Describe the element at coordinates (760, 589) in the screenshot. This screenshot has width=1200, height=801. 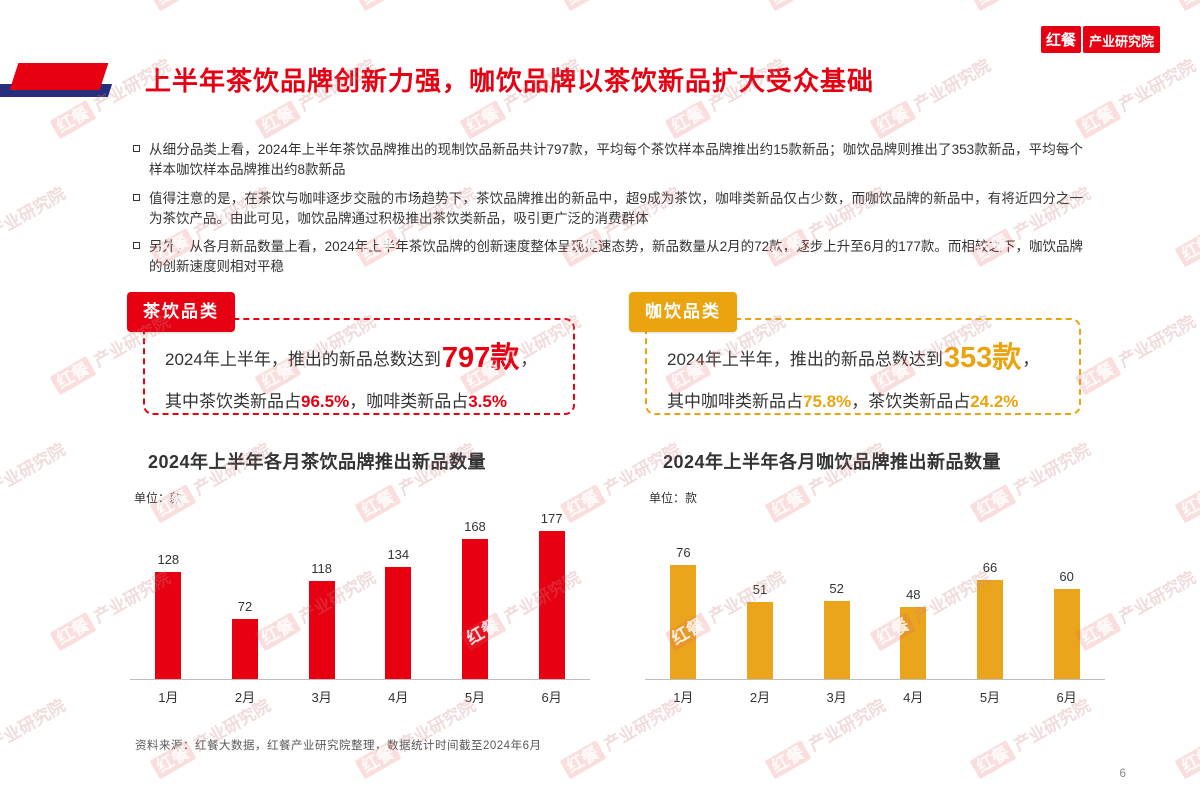
I see `bar-value-label: 51` at that location.